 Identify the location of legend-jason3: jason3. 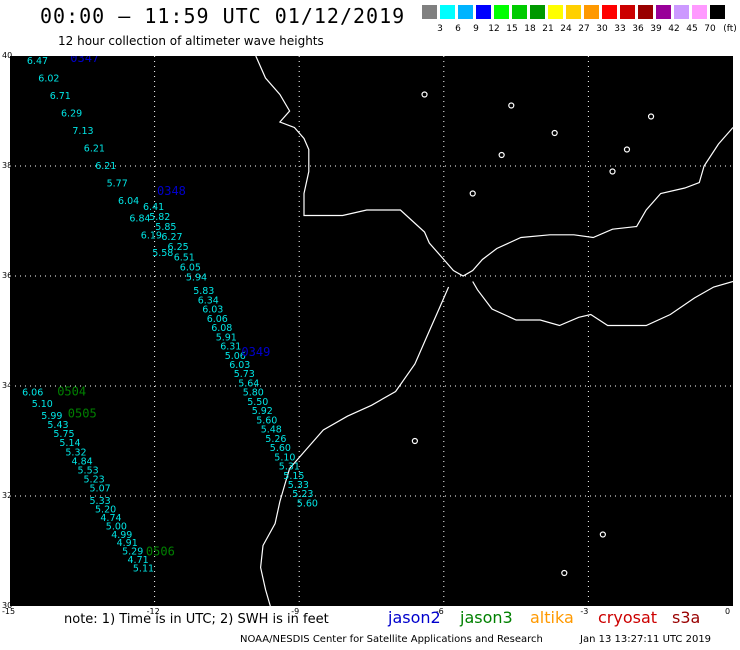
(486, 617).